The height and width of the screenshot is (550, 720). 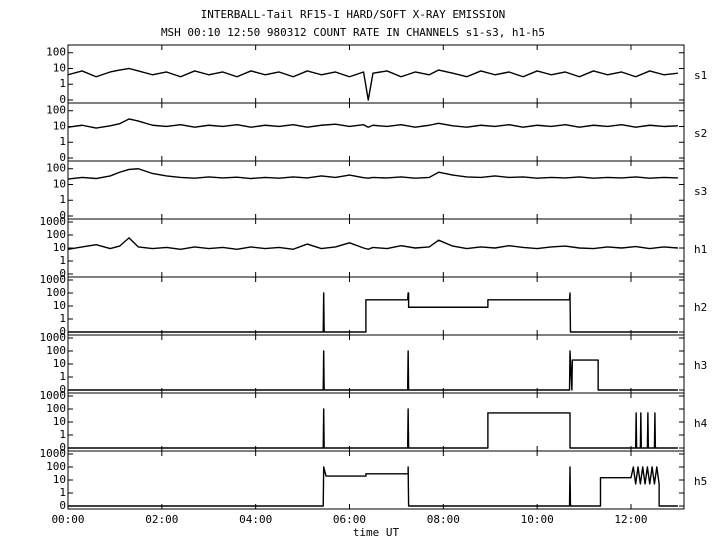 I want to click on series-label: h2, so click(x=700, y=307).